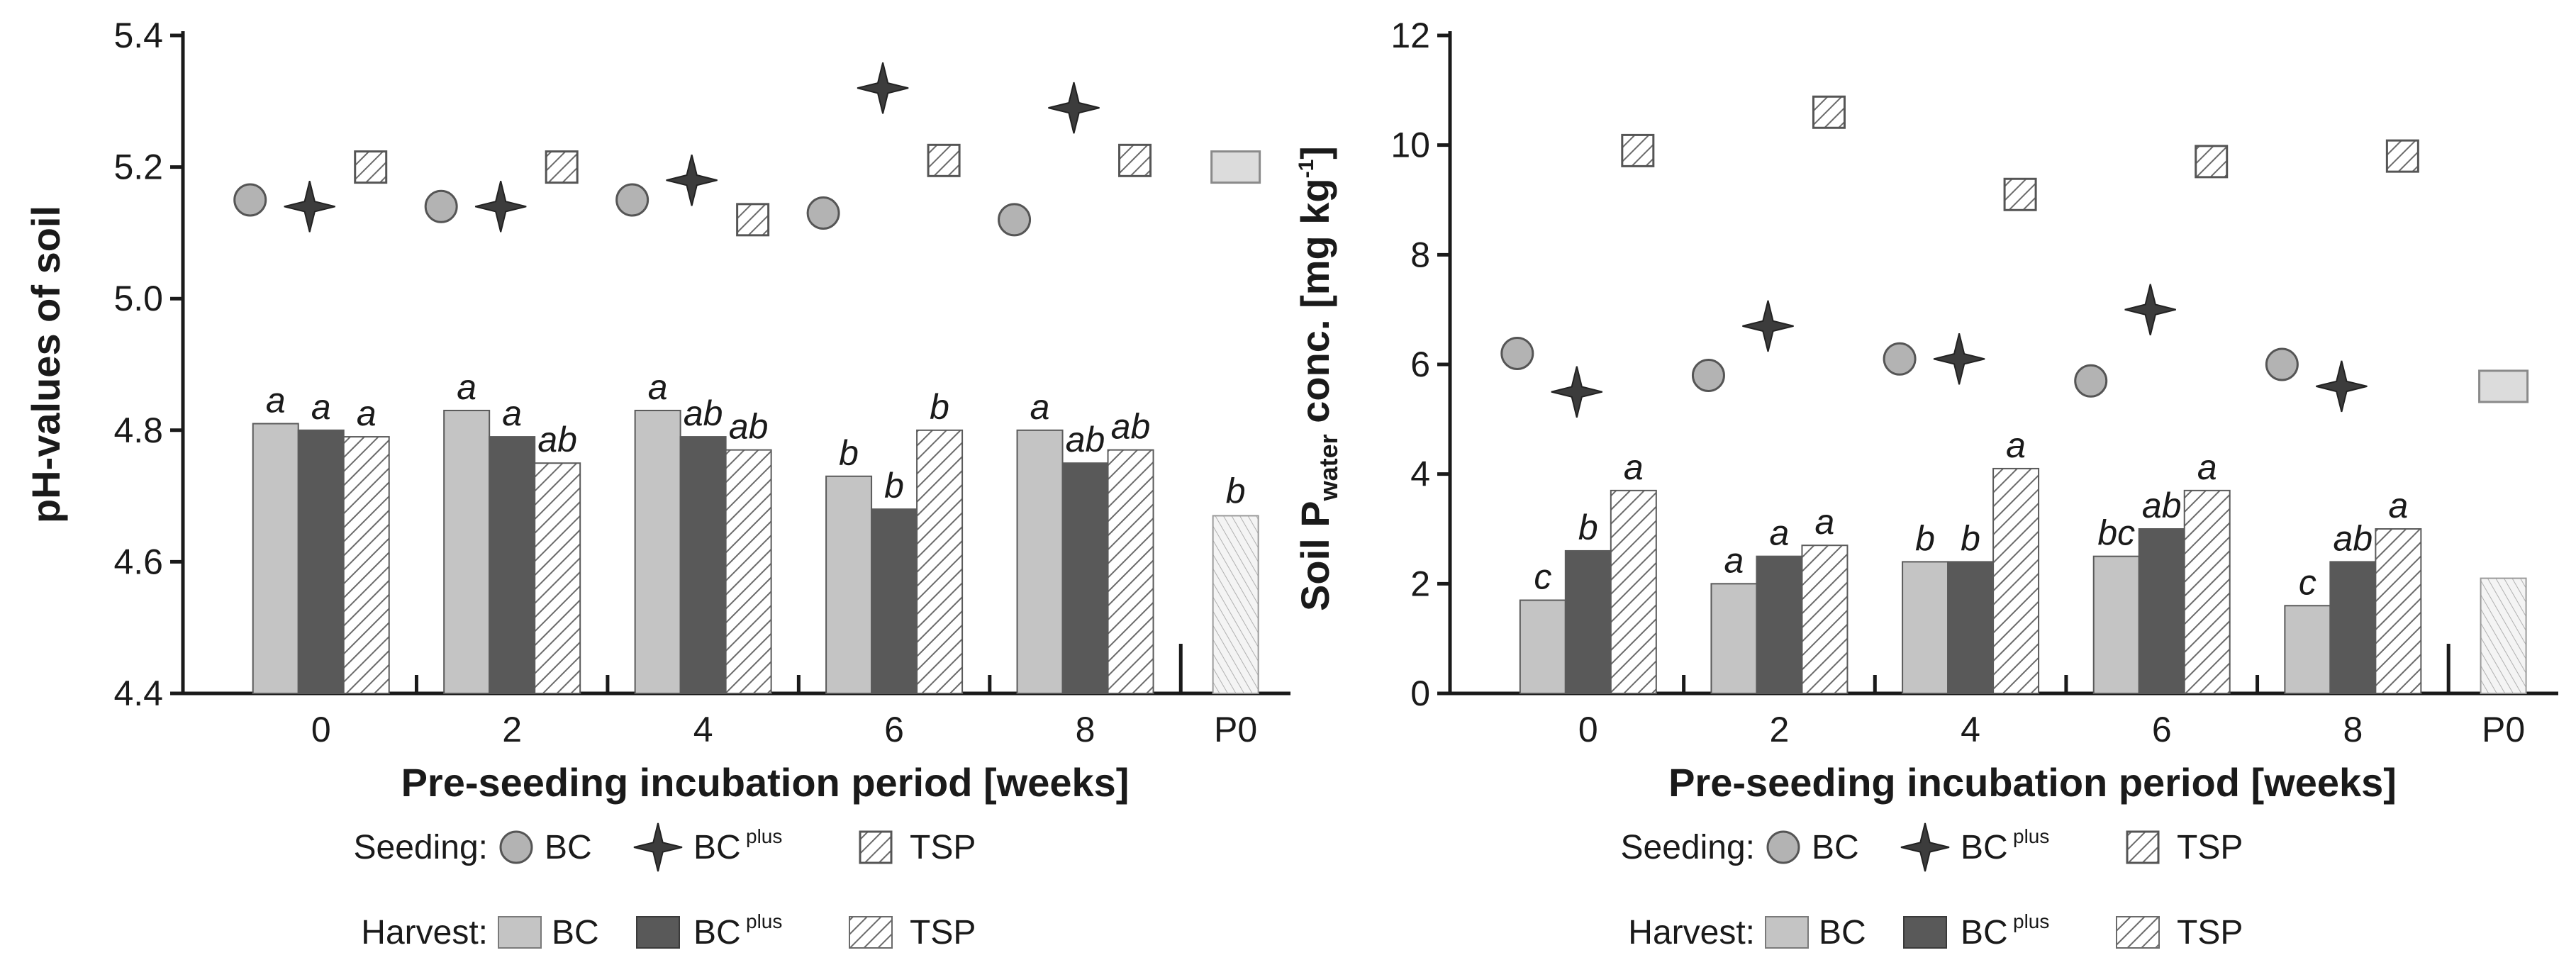  I want to click on y-tick-label: 4, so click(1420, 474).